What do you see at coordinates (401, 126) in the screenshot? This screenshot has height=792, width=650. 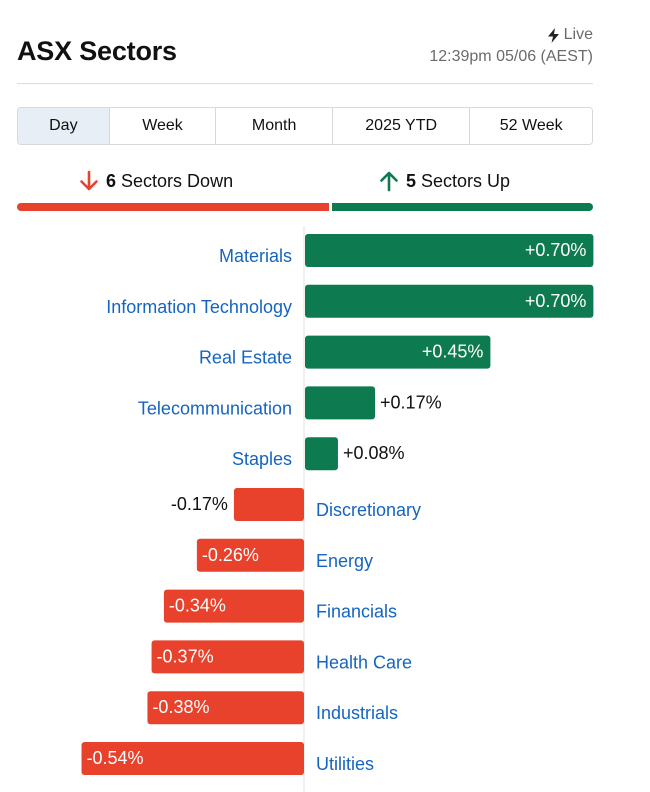 I see `tab-2025-ytd: 2025 YTD` at bounding box center [401, 126].